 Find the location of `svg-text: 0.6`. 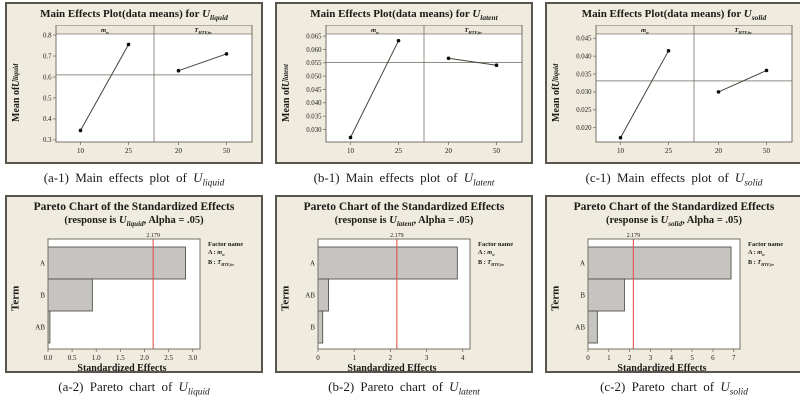

svg-text: 0.6 is located at coordinates (47, 77).